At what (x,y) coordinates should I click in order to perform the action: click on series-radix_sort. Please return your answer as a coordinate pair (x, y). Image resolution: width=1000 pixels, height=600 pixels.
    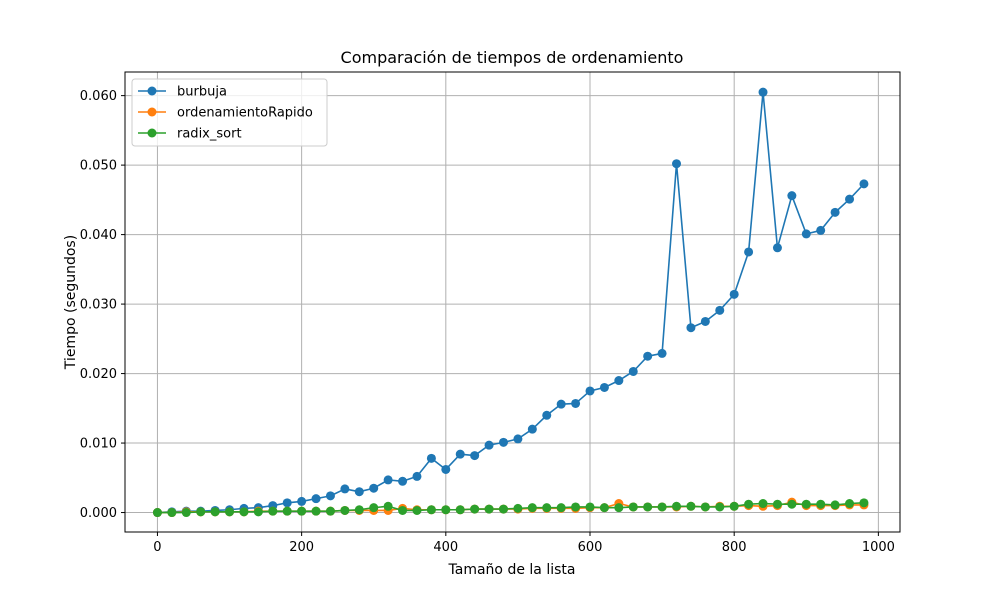
    Looking at the image, I should click on (510, 508).